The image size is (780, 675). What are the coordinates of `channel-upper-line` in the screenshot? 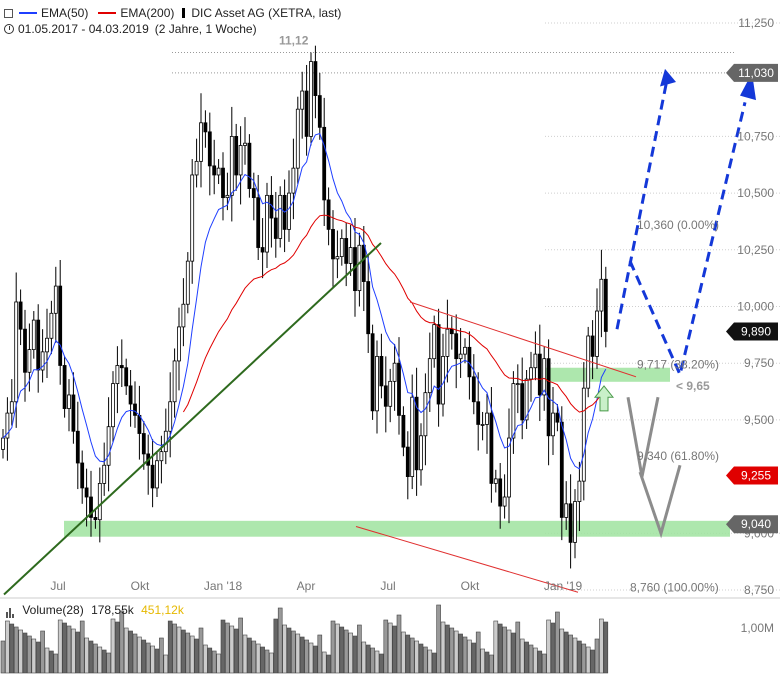 It's located at (523, 339).